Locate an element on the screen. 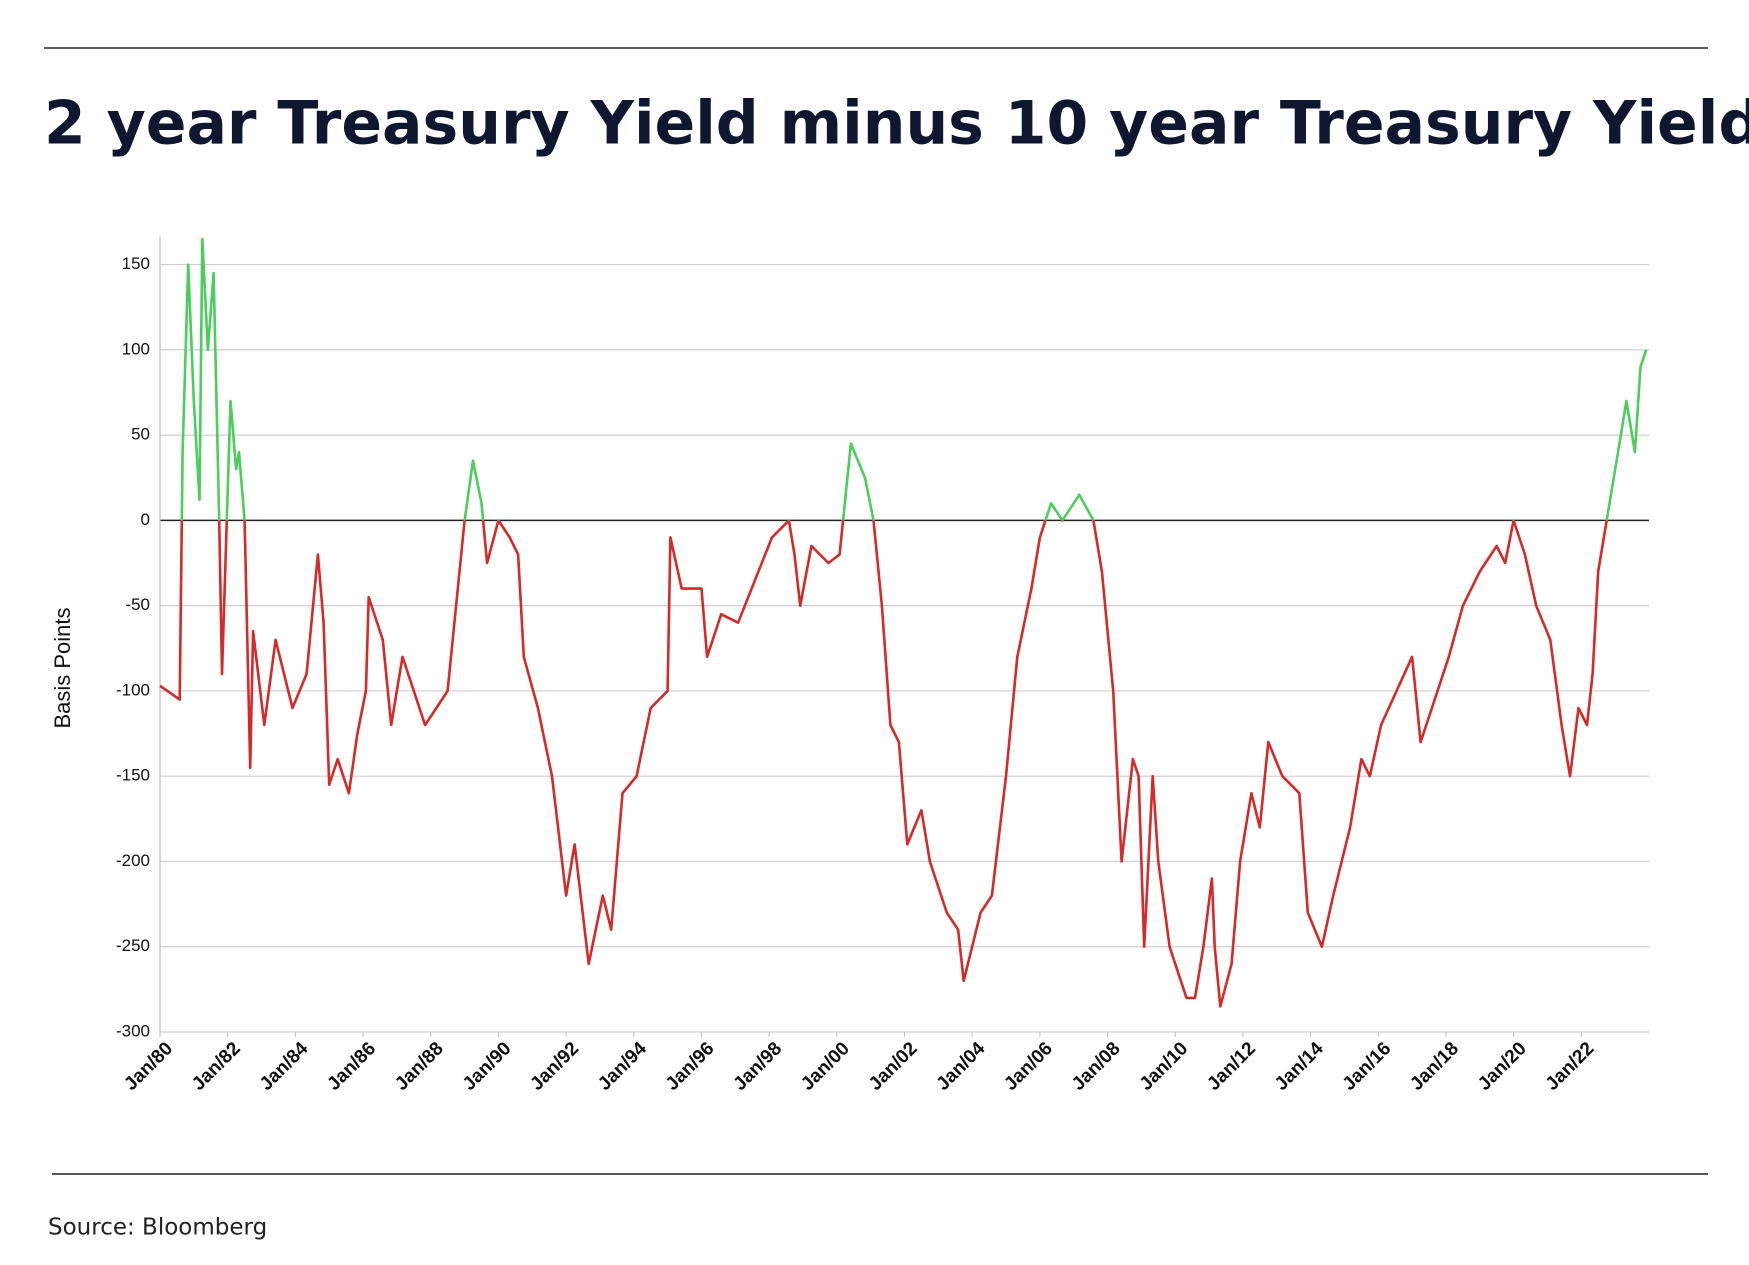  y-tick-label: -50 is located at coordinates (137, 604).